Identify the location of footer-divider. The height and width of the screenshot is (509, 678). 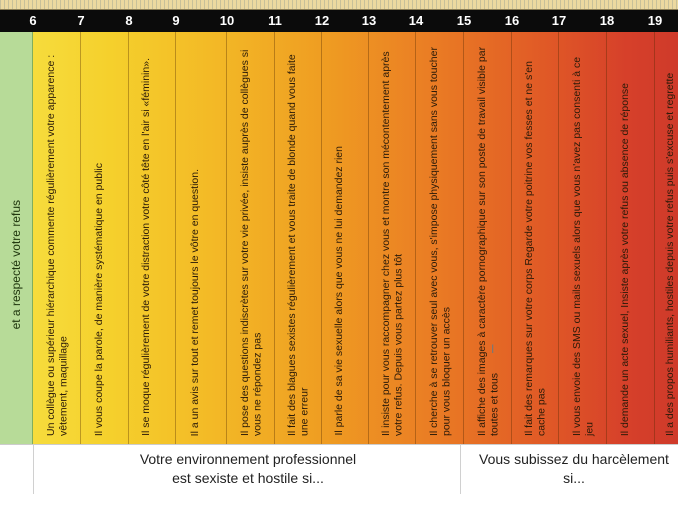
(339, 444).